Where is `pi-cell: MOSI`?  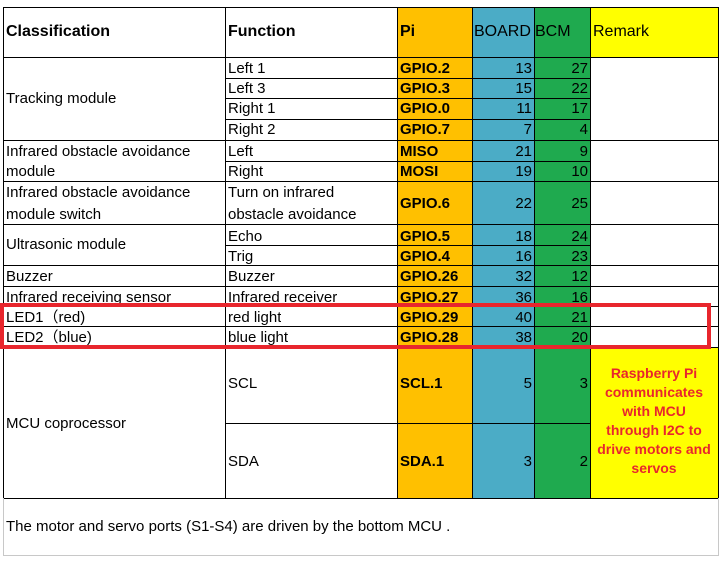 pi-cell: MOSI is located at coordinates (419, 171).